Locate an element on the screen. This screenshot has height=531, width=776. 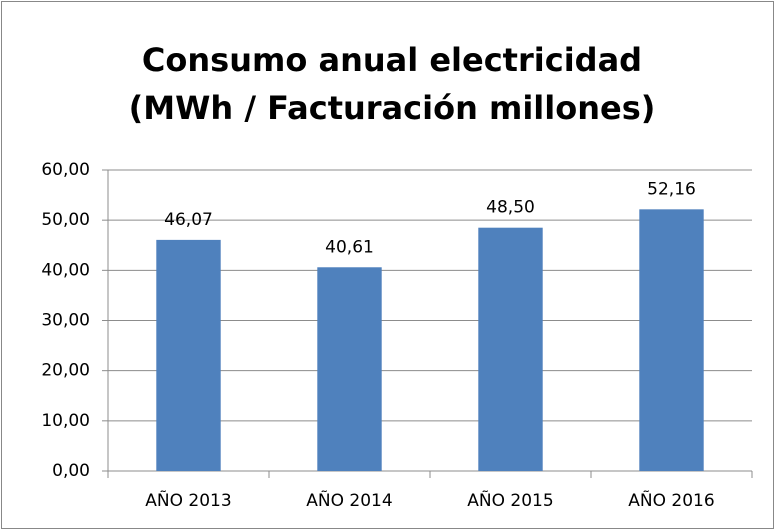
data-label: 48,50 is located at coordinates (510, 208).